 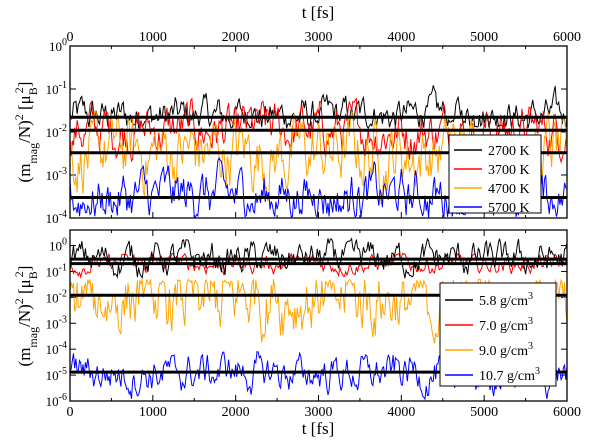 I want to click on legend-label: 9.0 g/cm3, so click(x=506, y=350).